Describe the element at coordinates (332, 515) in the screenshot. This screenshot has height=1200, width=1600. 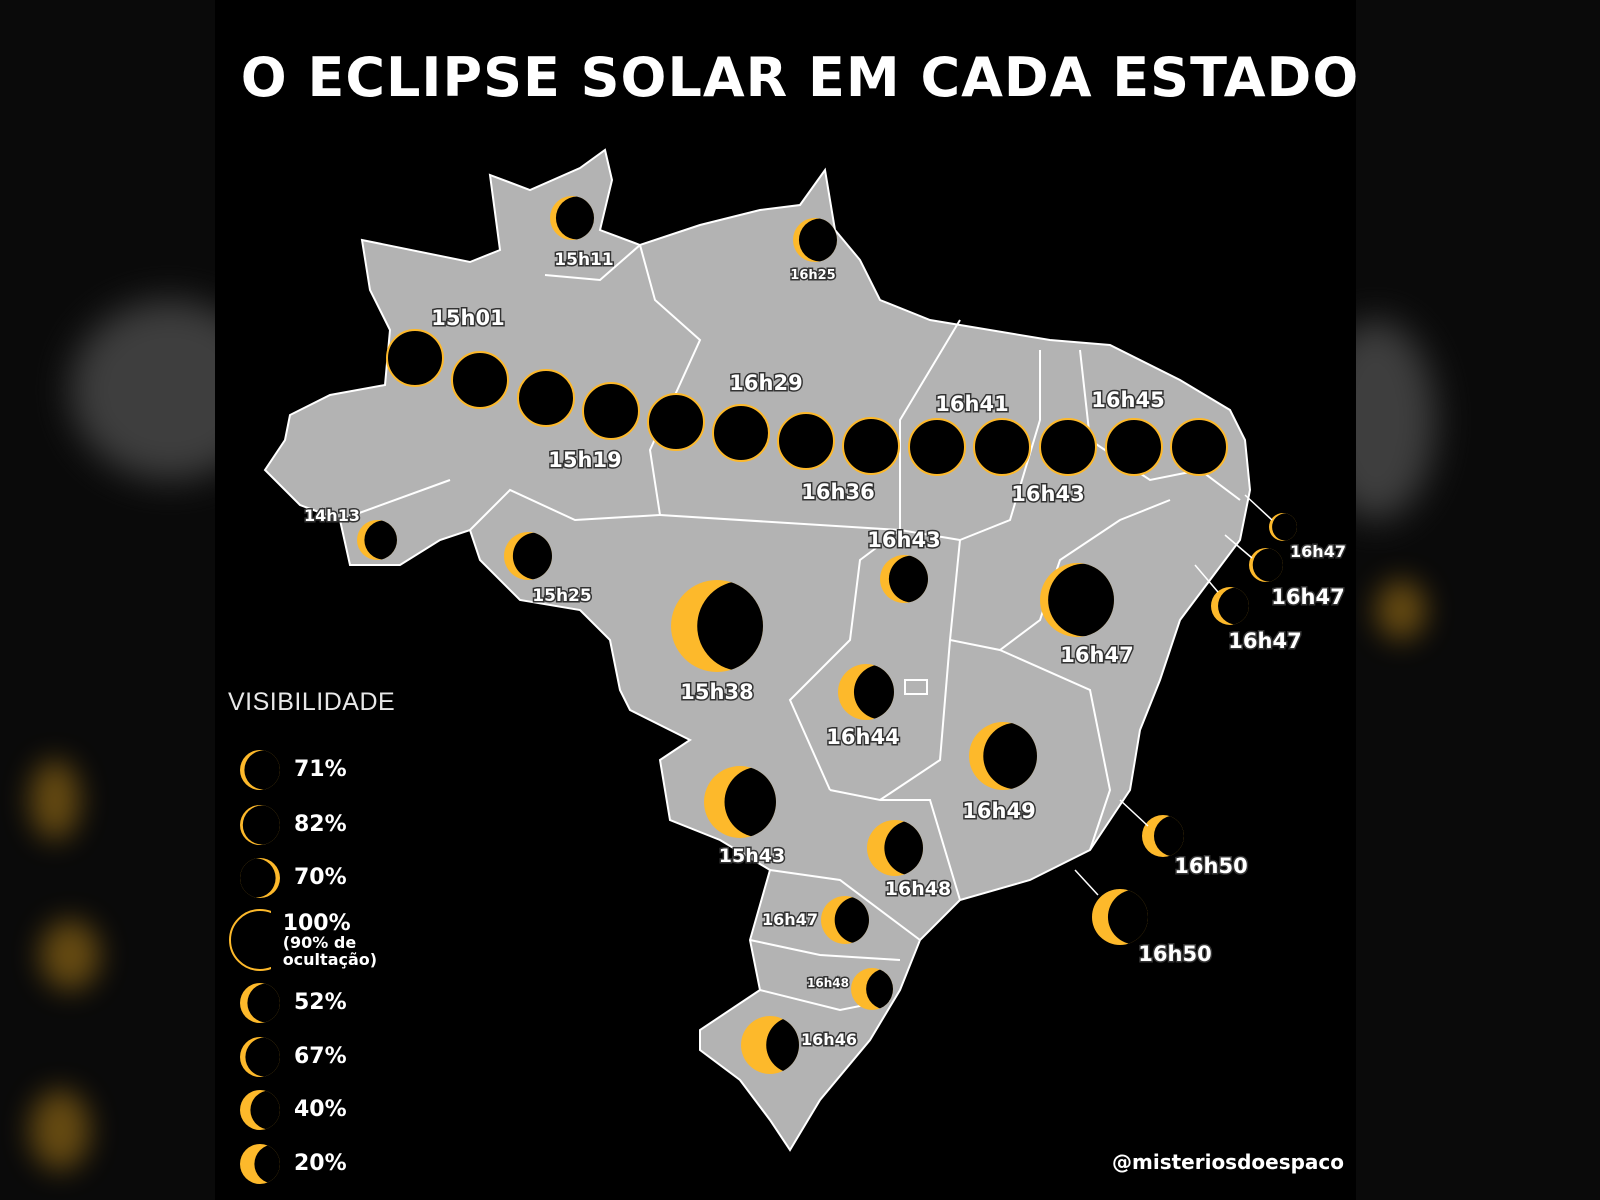
I see `time-label: 14h13` at that location.